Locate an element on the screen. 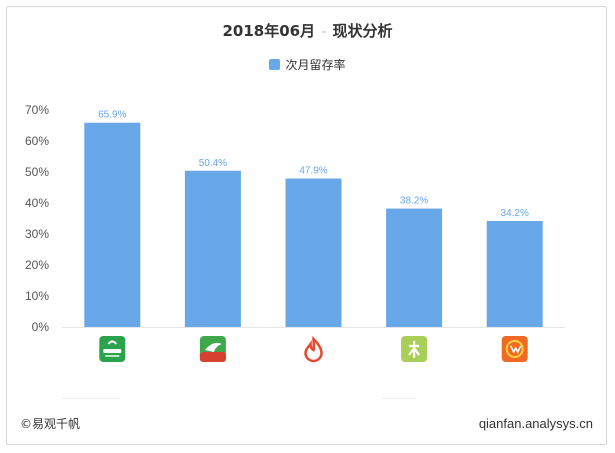  data-label: 34.2% is located at coordinates (515, 213).